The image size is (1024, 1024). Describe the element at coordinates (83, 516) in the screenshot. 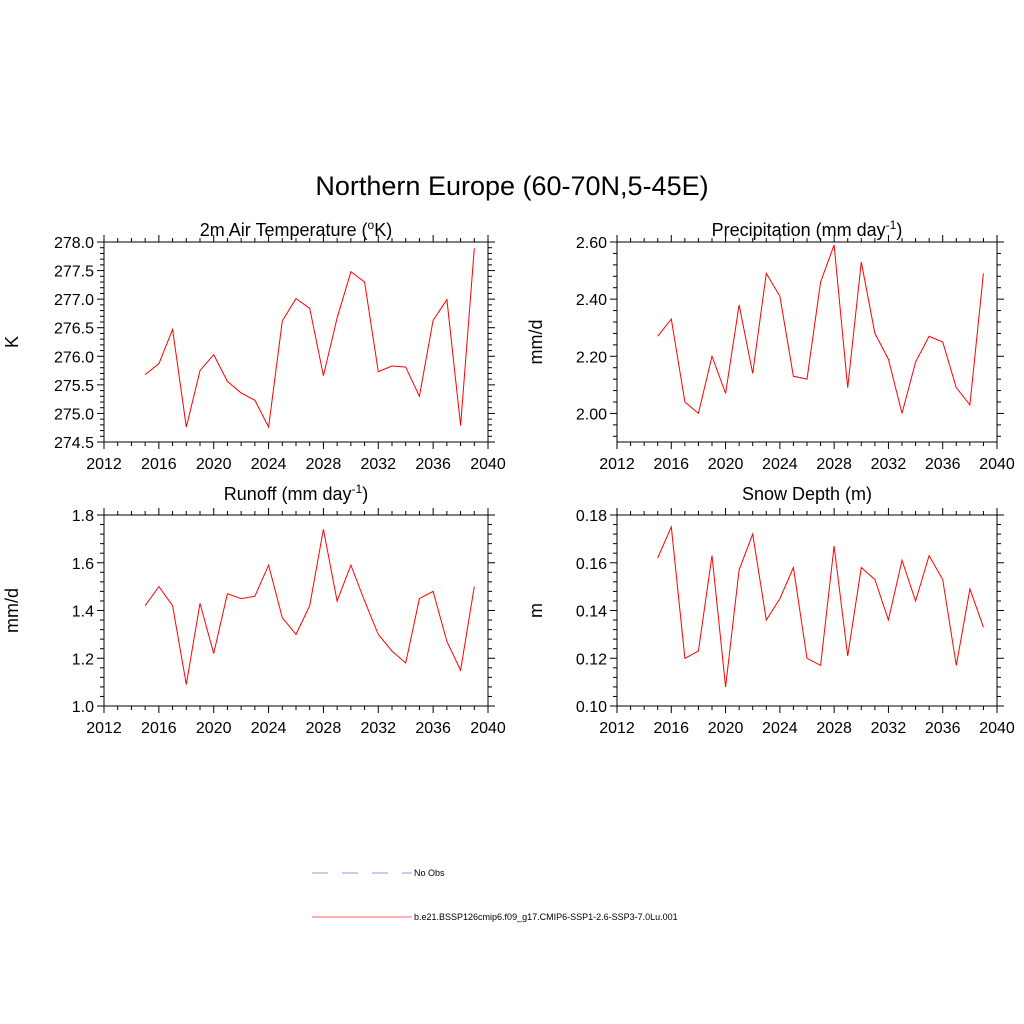

I see `y-tick-label: 1.8` at that location.